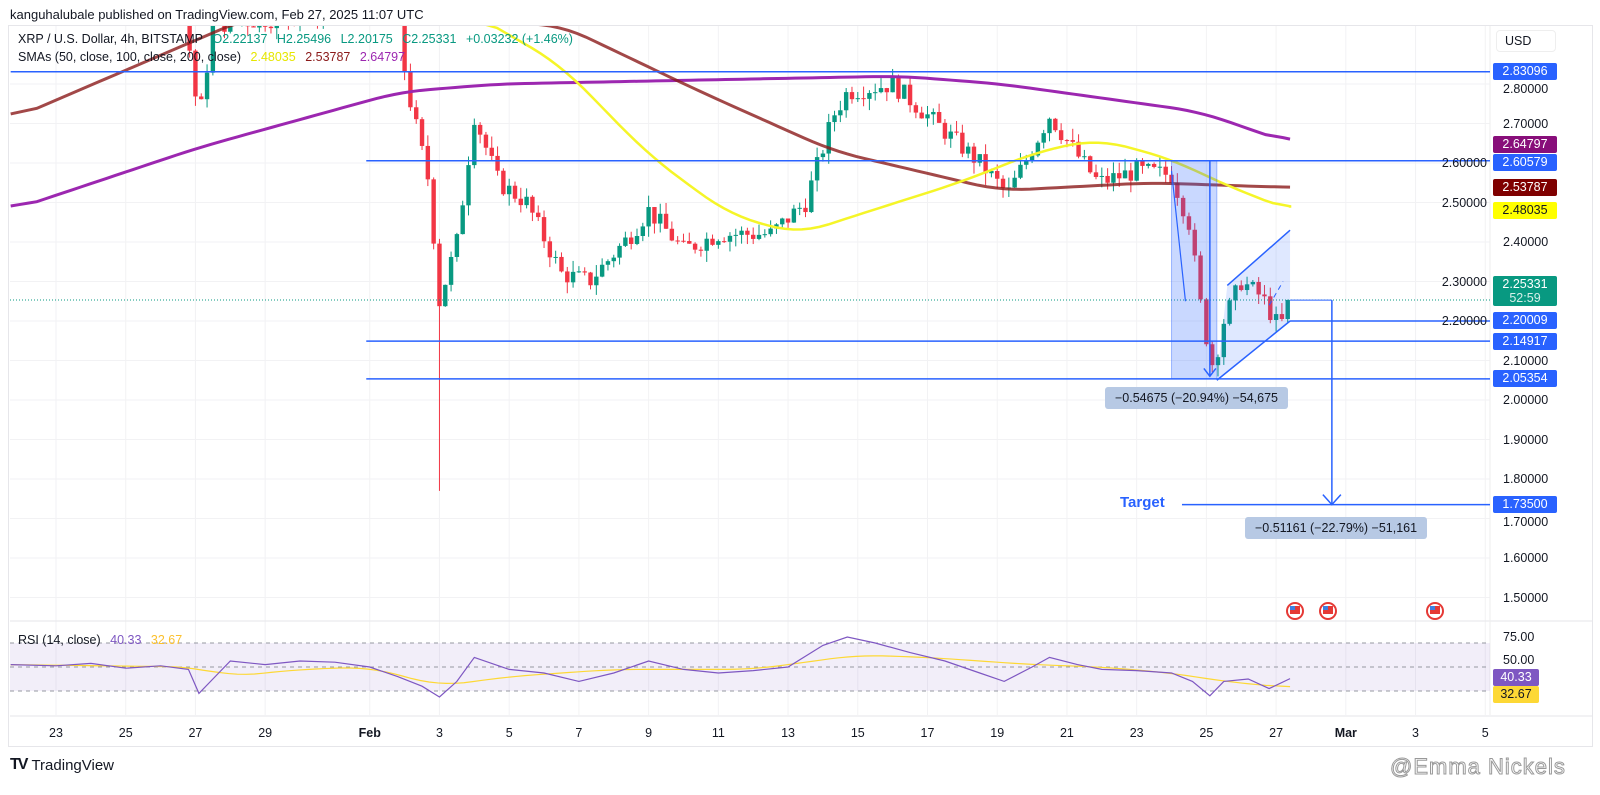 This screenshot has width=1600, height=795. Describe the element at coordinates (1526, 41) in the screenshot. I see `currency-button: USD` at that location.